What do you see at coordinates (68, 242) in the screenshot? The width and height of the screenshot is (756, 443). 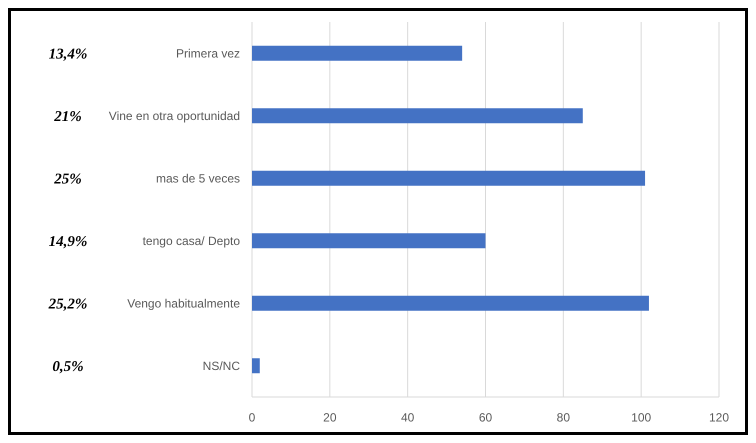 I see `text: 14,9%` at bounding box center [68, 242].